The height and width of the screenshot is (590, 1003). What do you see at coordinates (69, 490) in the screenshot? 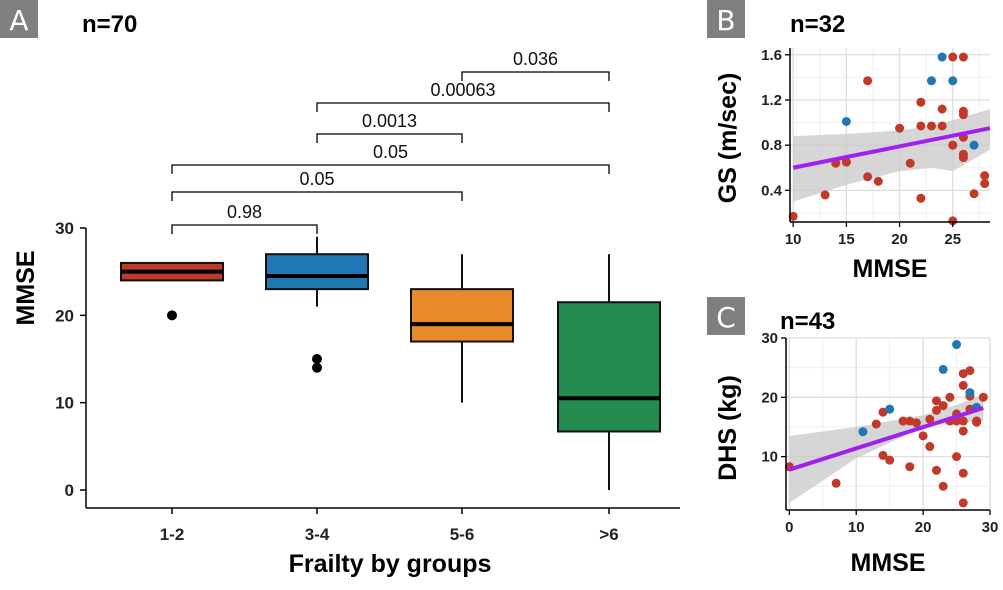
I see `y-tick-label: 0` at bounding box center [69, 490].